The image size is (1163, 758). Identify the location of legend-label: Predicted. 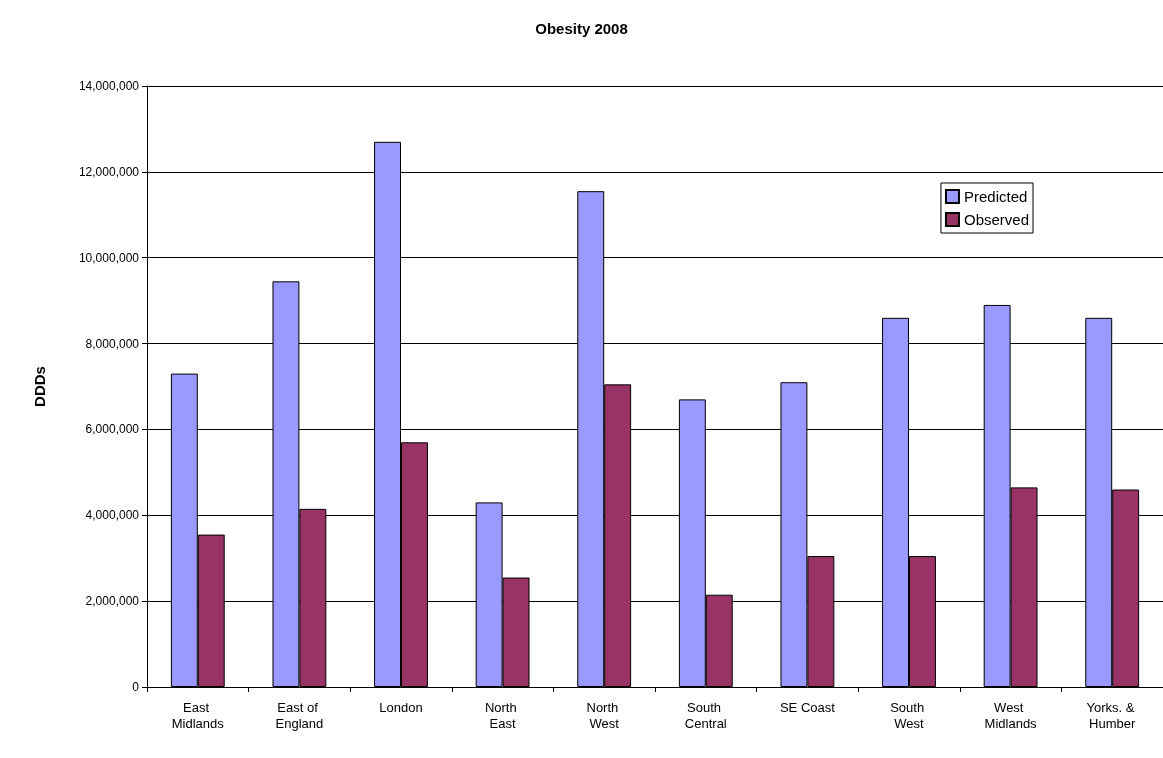
(995, 196).